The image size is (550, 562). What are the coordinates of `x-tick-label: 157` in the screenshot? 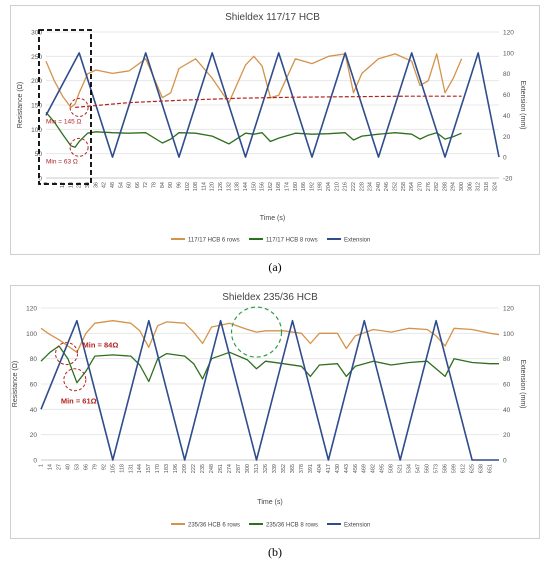 It's located at (149, 468).